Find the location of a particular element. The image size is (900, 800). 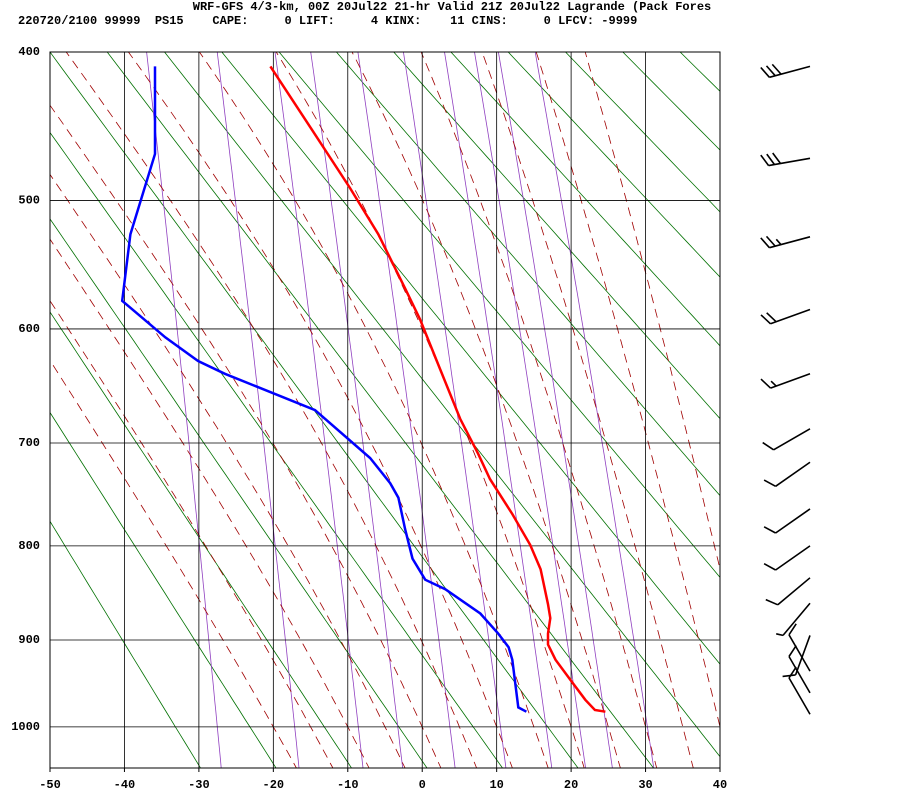

x-tick-label: 40 is located at coordinates (720, 785).